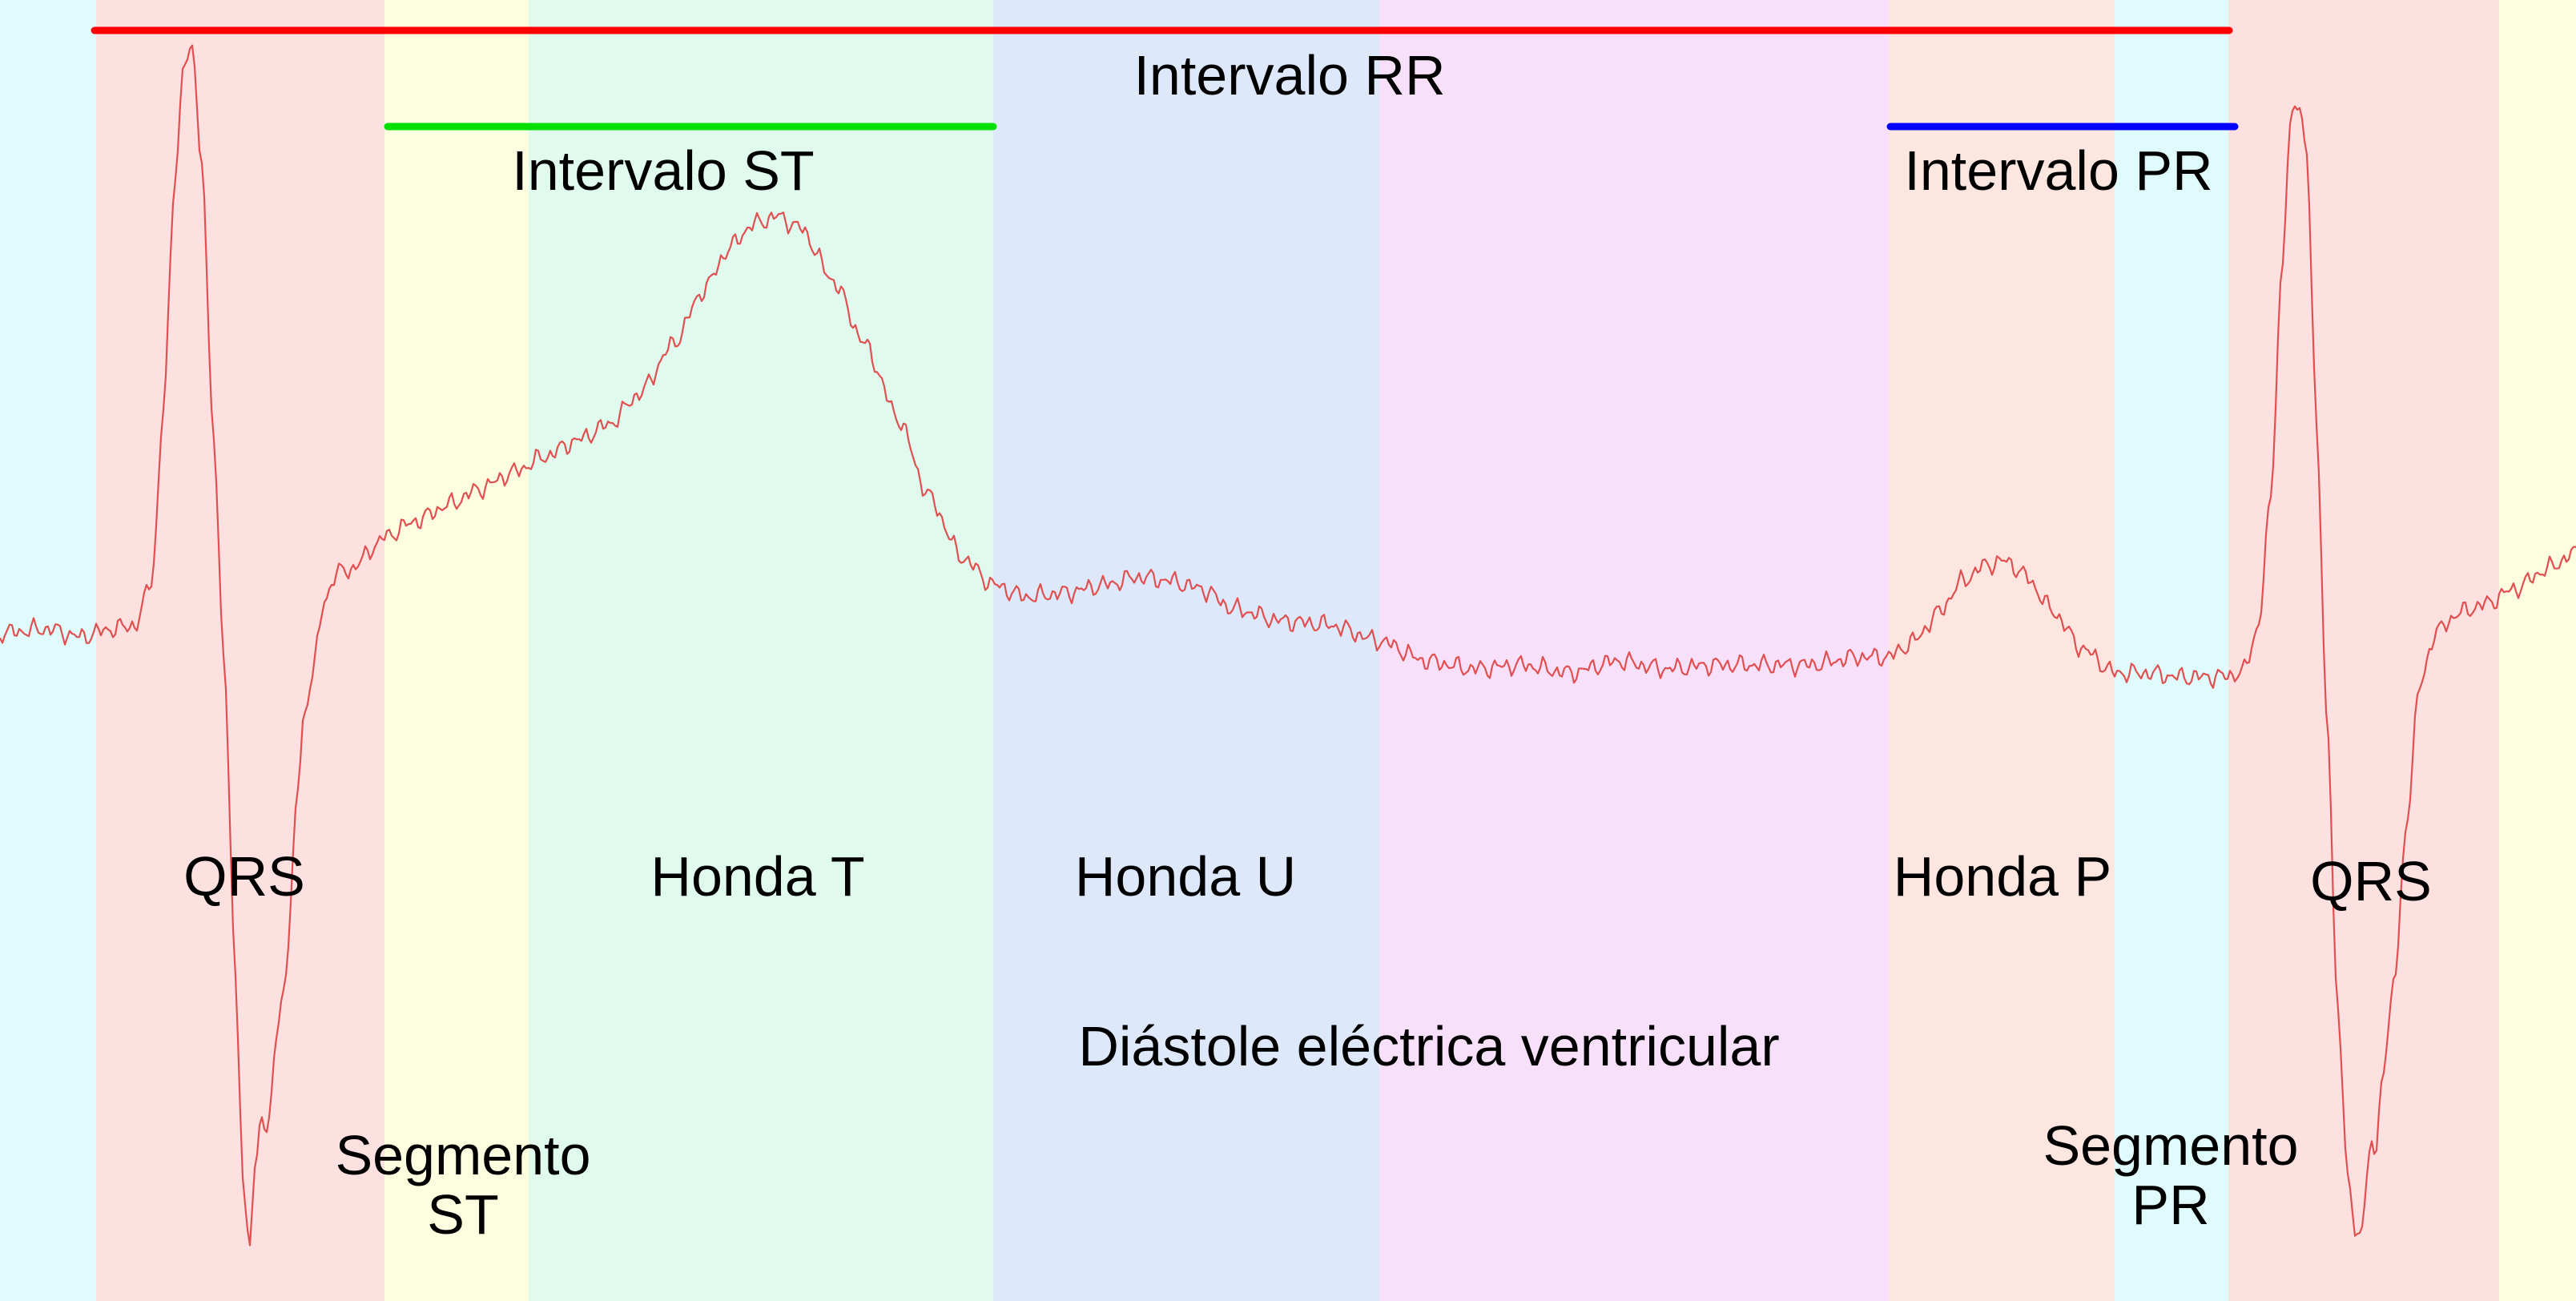  What do you see at coordinates (2170, 1205) in the screenshot?
I see `pr-segment-label-line2: PR` at bounding box center [2170, 1205].